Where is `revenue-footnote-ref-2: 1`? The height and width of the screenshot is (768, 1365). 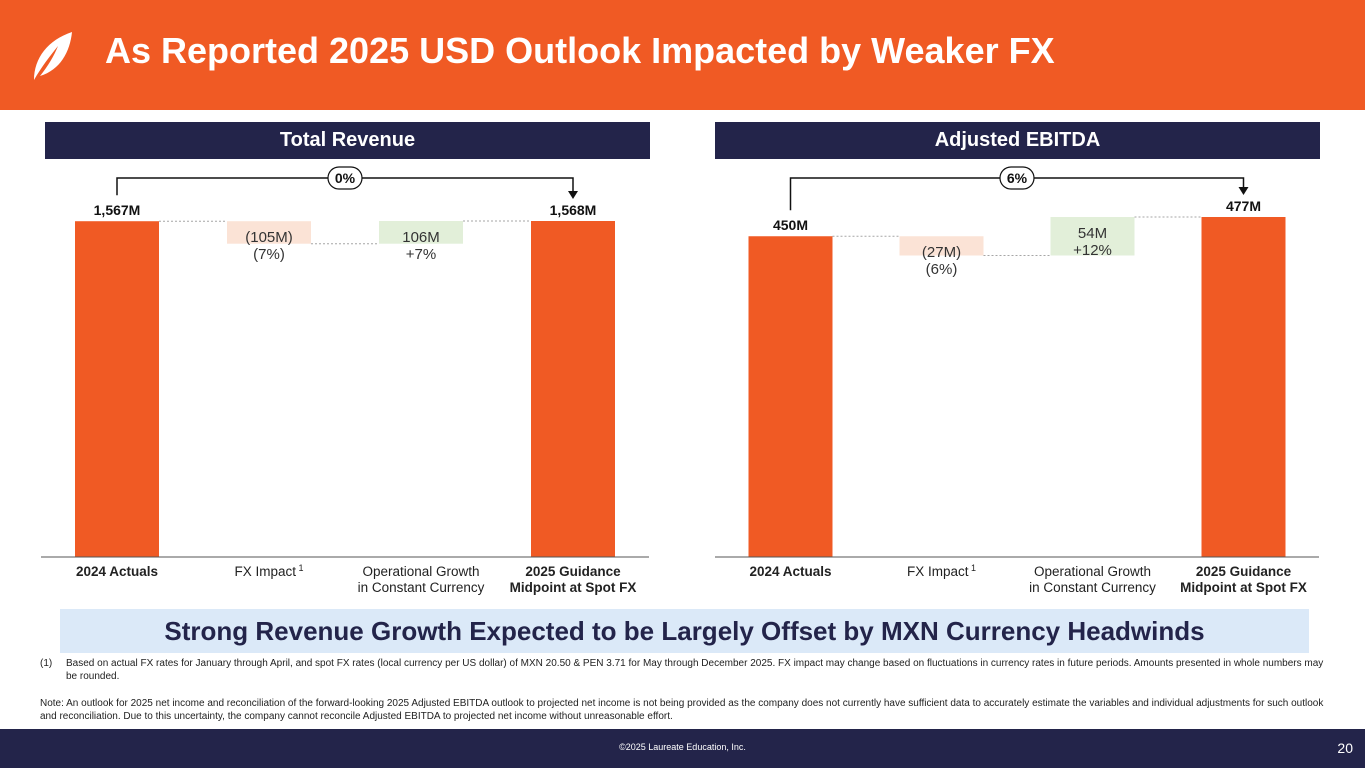
revenue-footnote-ref-2: 1 is located at coordinates (300, 568).